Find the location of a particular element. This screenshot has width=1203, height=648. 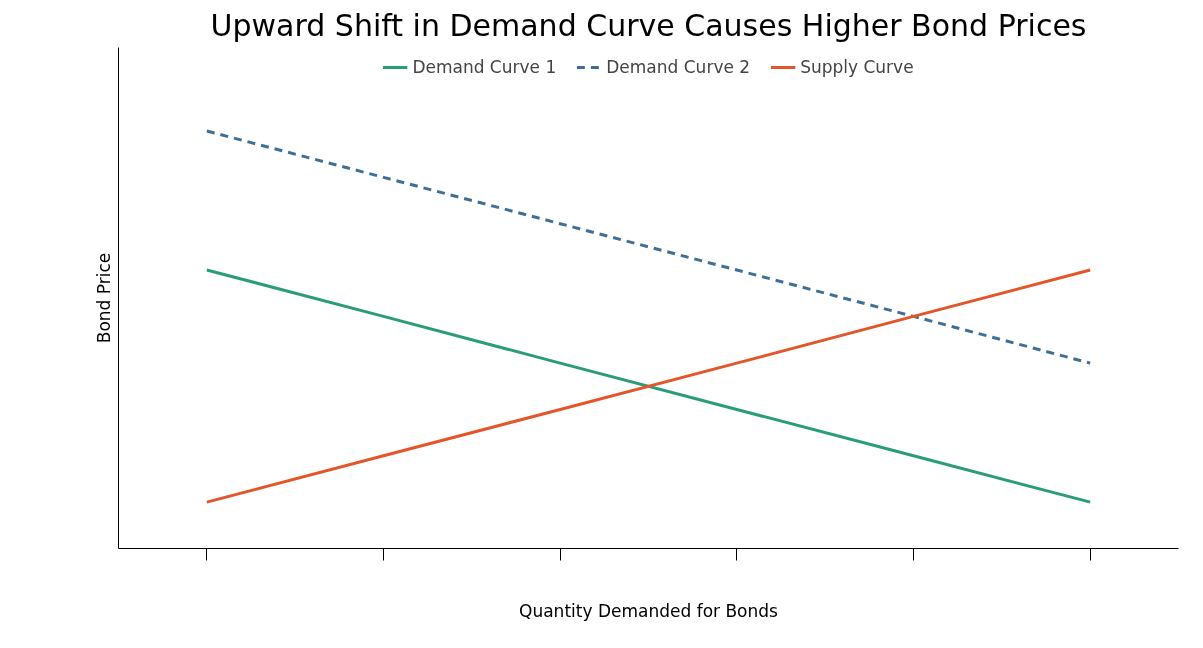

y-axis-title: Bond Price is located at coordinates (103, 298).